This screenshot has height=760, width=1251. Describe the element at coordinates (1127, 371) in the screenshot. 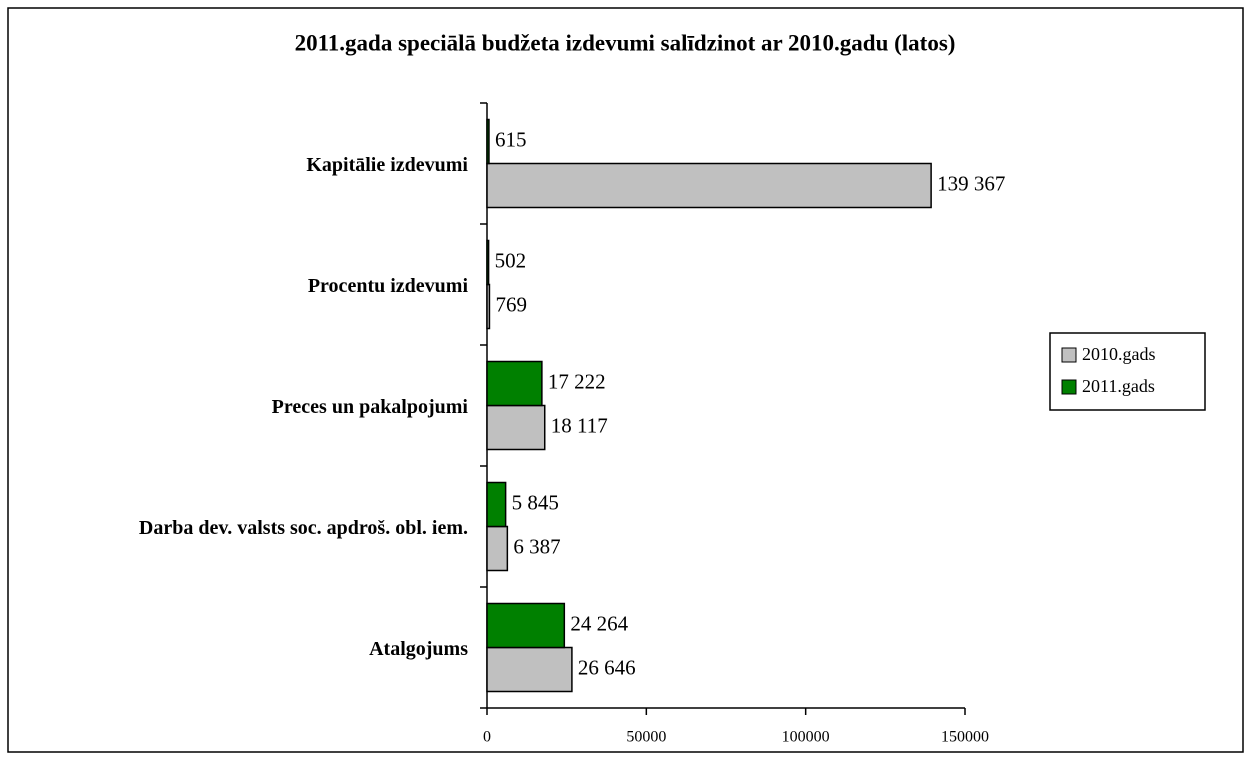

I see `legend-box` at that location.